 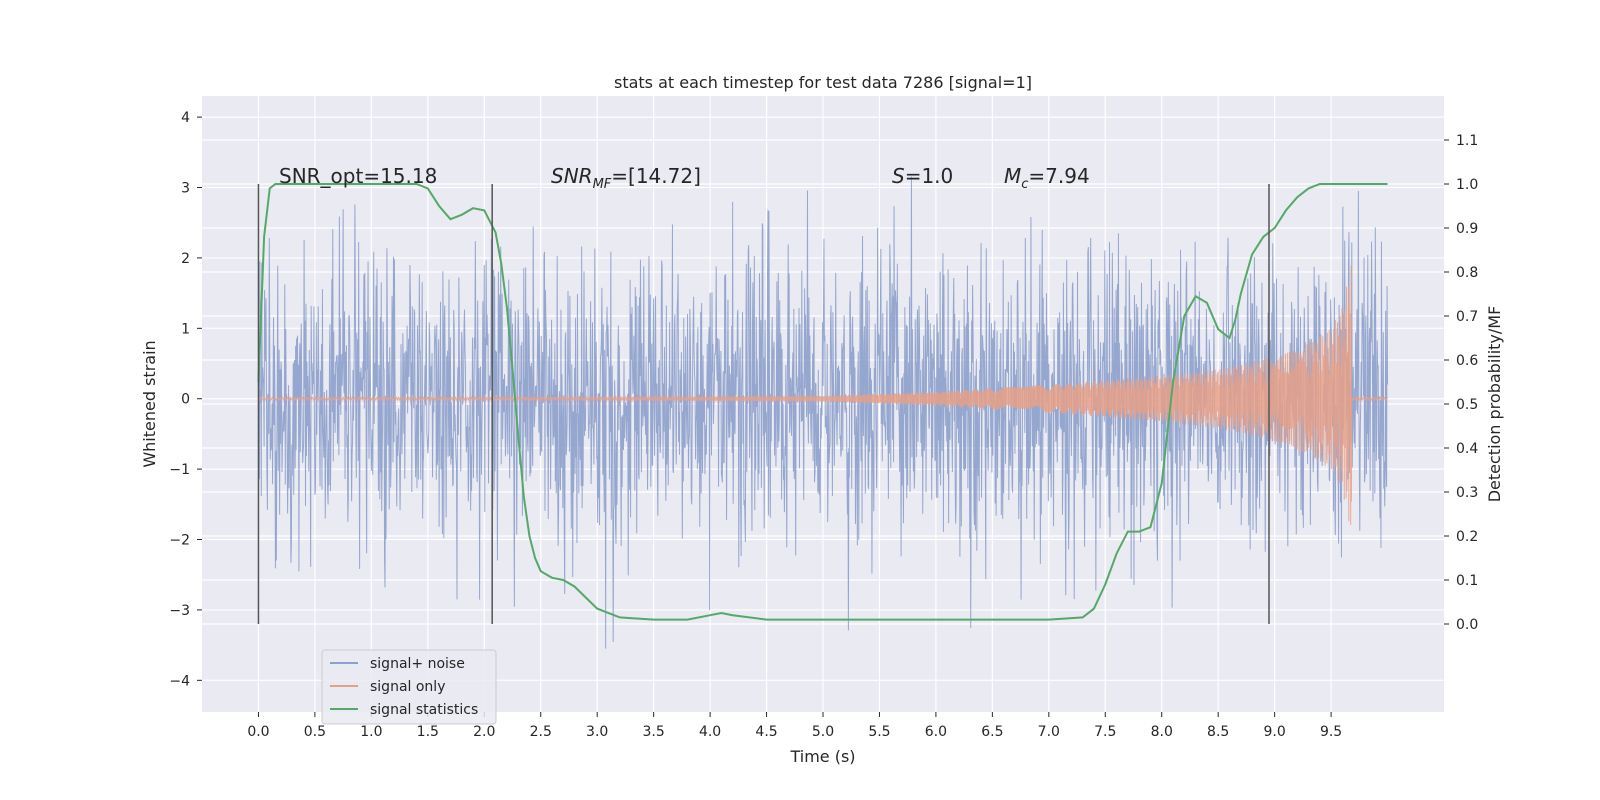 What do you see at coordinates (1467, 317) in the screenshot?
I see `y-right-tick-label: 0.7` at bounding box center [1467, 317].